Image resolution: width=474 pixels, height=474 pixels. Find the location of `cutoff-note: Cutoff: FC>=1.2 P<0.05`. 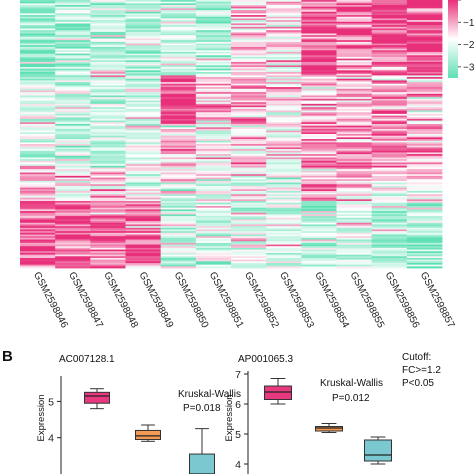

cutoff-note: Cutoff: FC>=1.2 P<0.05 is located at coordinates (421, 370).